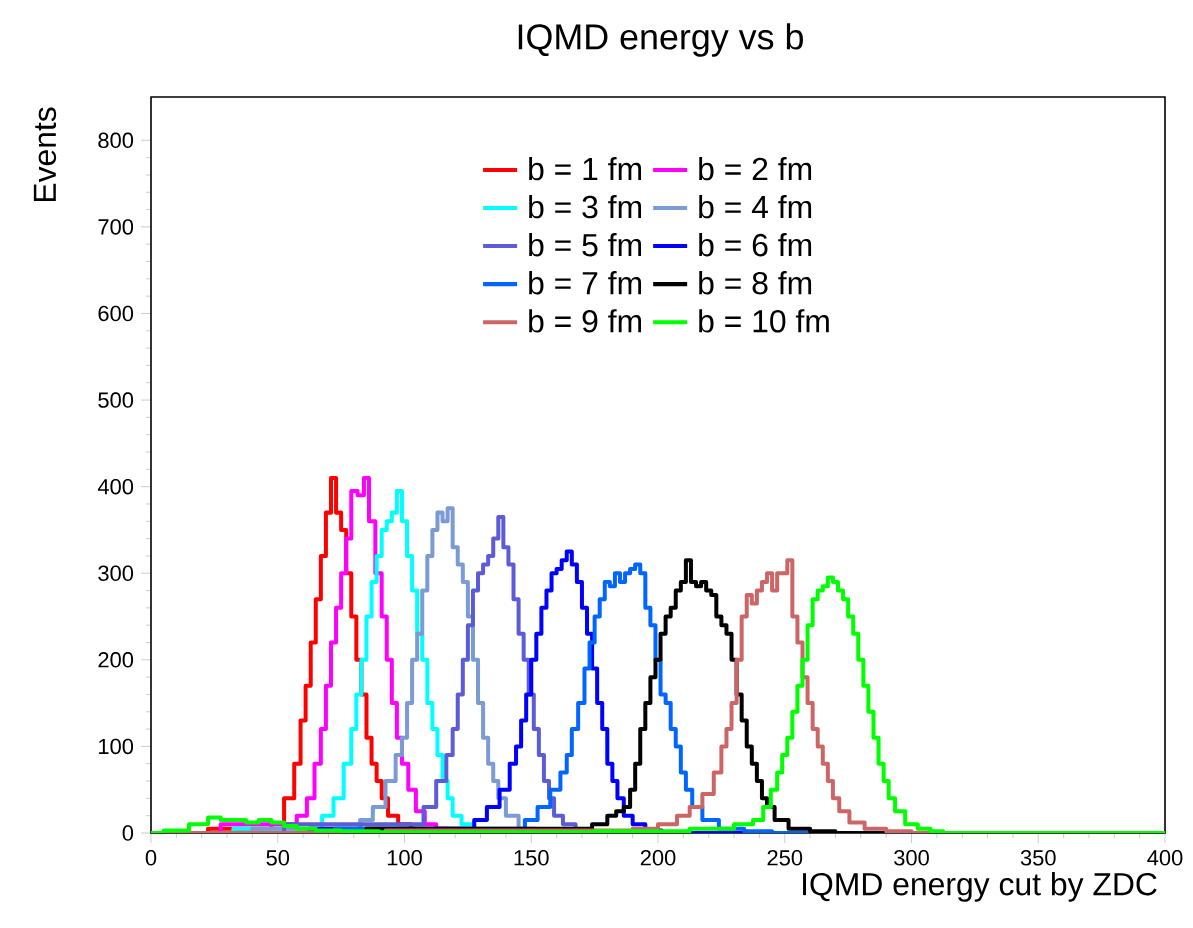 Image resolution: width=1193 pixels, height=928 pixels. Describe the element at coordinates (116, 400) in the screenshot. I see `y-tick-label: 500` at that location.